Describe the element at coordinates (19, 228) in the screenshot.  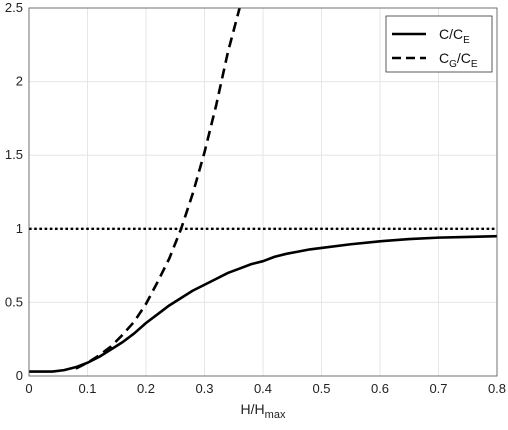
I see `y-tick-label: 1` at that location.